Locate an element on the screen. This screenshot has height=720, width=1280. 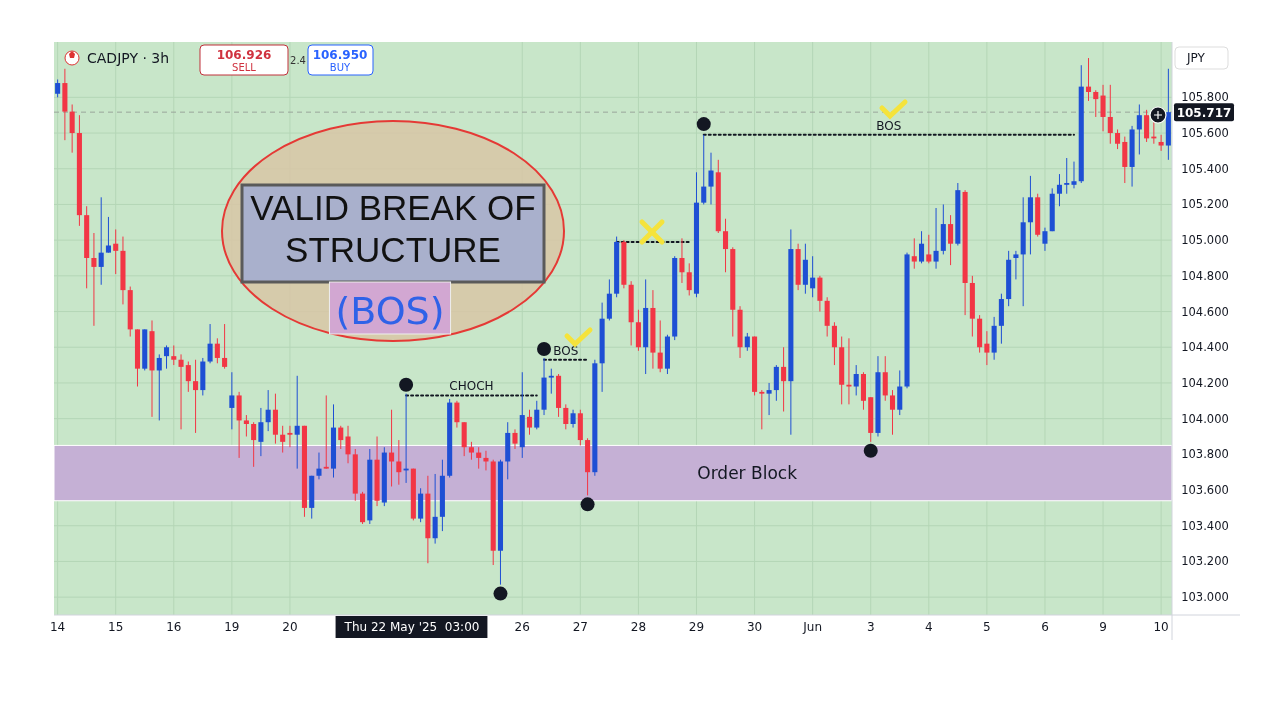
x-tick-label: 5 is located at coordinates (987, 627).